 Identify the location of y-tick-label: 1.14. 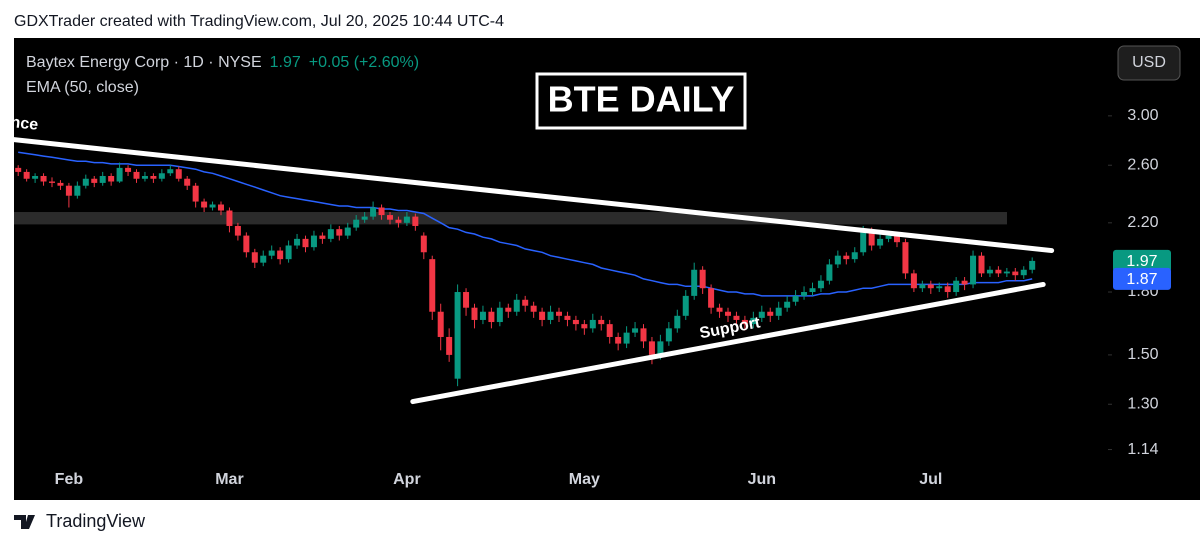
(1142, 449).